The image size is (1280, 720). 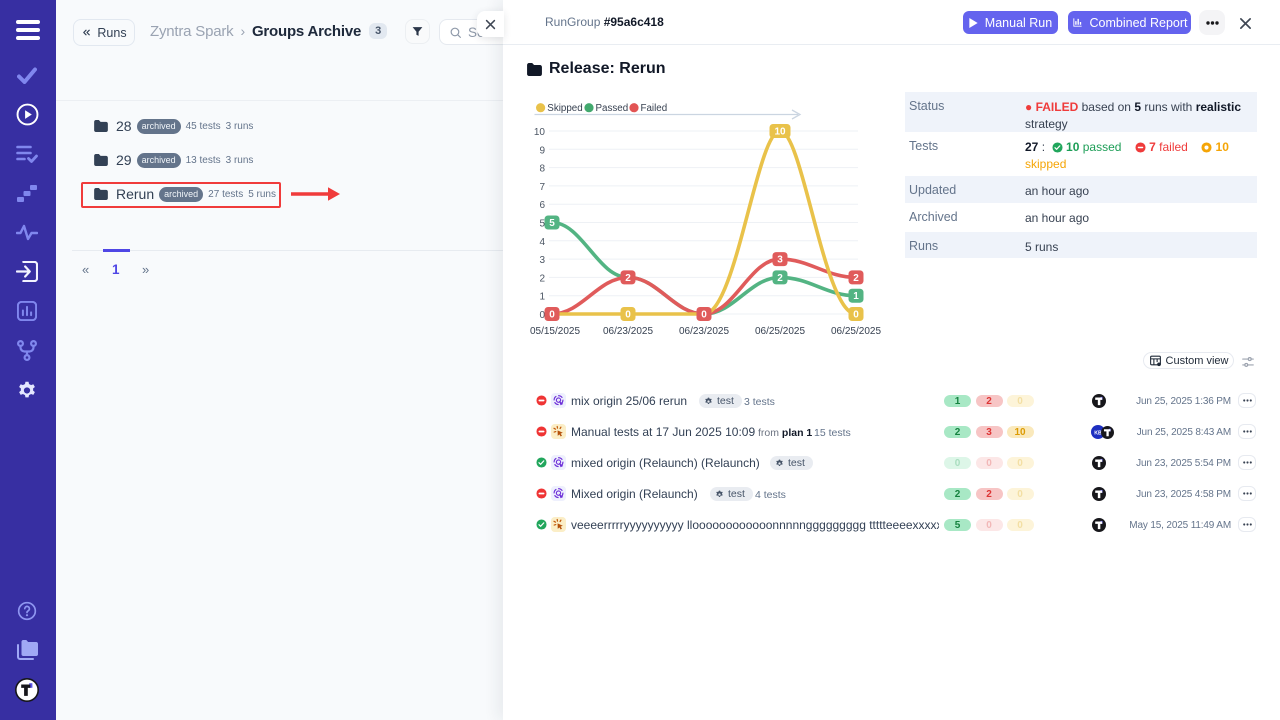 What do you see at coordinates (542, 150) in the screenshot?
I see `svg-text: 9` at bounding box center [542, 150].